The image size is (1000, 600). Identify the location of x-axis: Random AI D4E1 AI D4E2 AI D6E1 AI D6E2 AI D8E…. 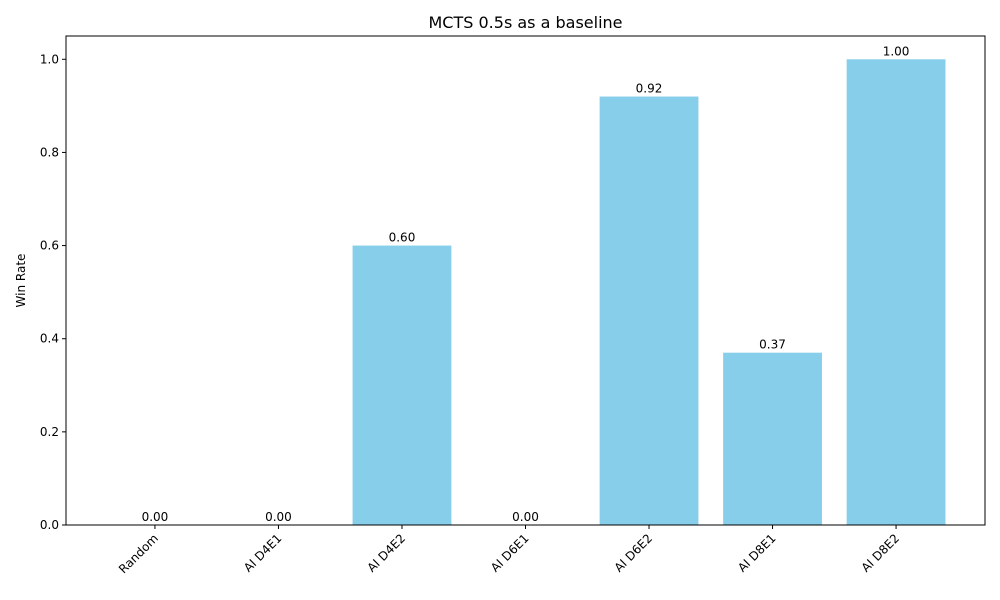
(509, 550).